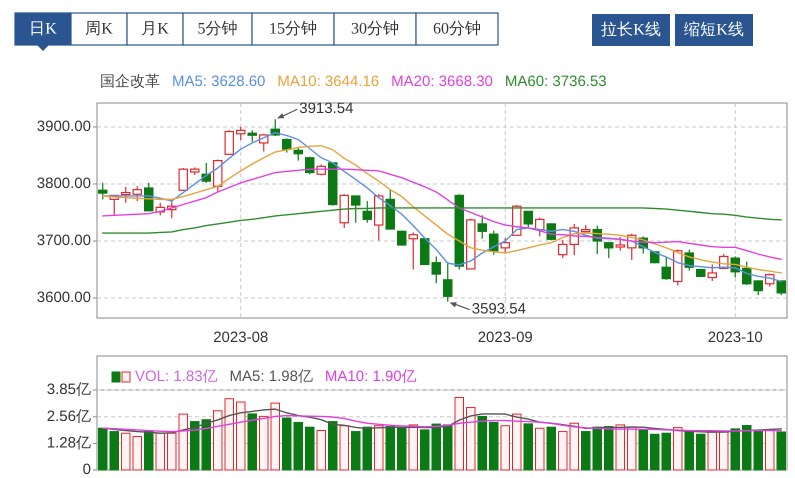  I want to click on y-tick-label: 2.56亿, so click(68, 416).